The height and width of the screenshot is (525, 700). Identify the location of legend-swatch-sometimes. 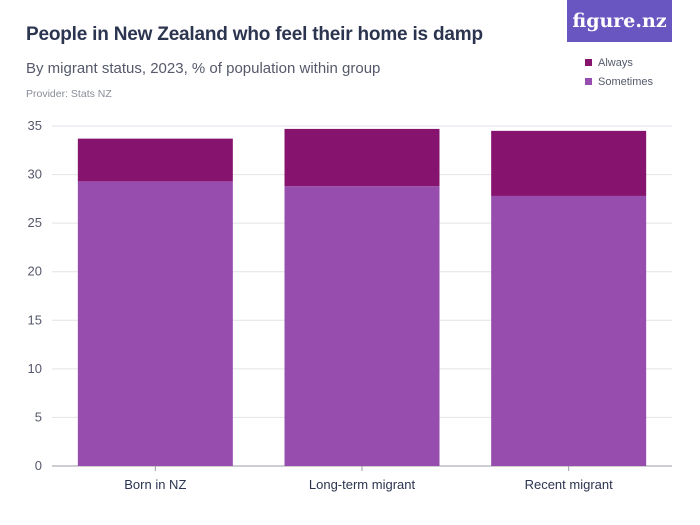
(588, 81).